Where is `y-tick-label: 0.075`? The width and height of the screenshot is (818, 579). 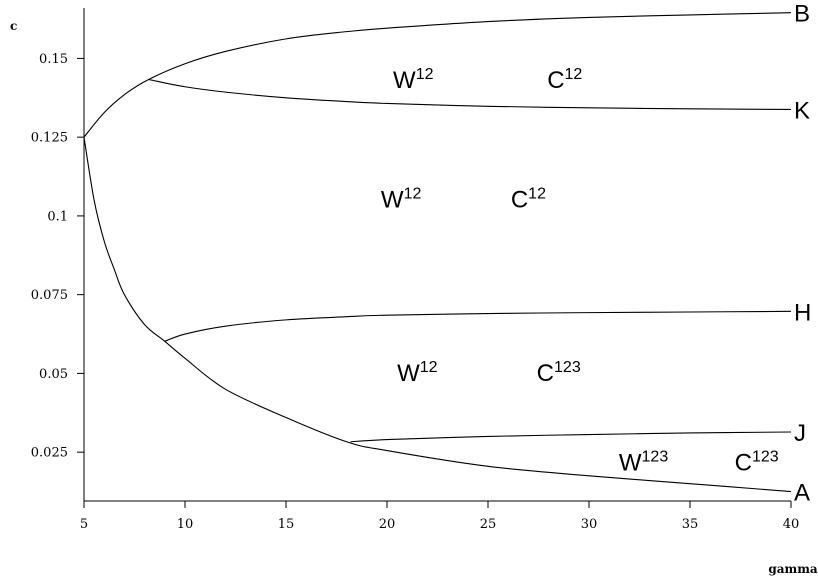 y-tick-label: 0.075 is located at coordinates (49, 295).